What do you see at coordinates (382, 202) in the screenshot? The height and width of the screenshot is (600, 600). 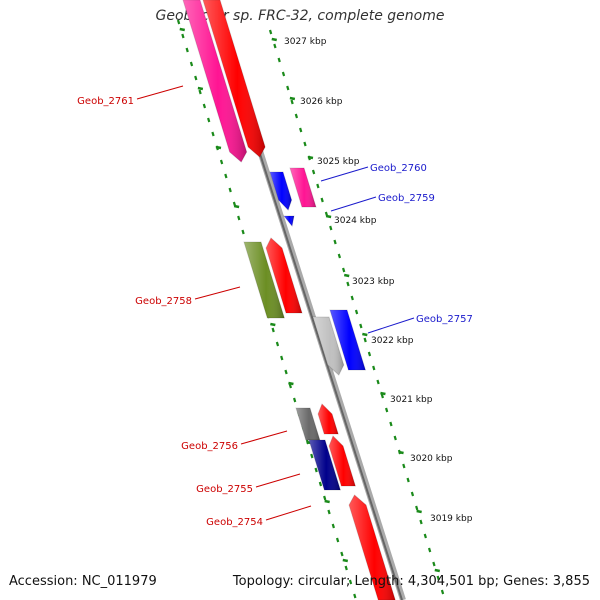 I see `gene-label-Geob_2759: Geob_2759` at bounding box center [382, 202].